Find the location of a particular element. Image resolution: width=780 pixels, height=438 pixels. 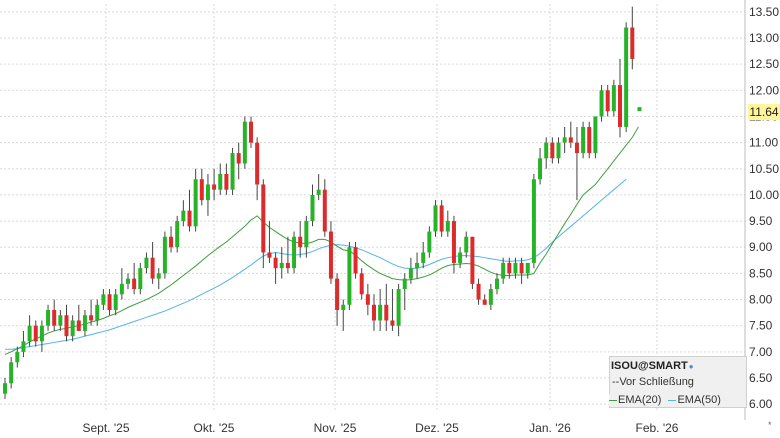

last-price-tag: 11.64 is located at coordinates (764, 112).